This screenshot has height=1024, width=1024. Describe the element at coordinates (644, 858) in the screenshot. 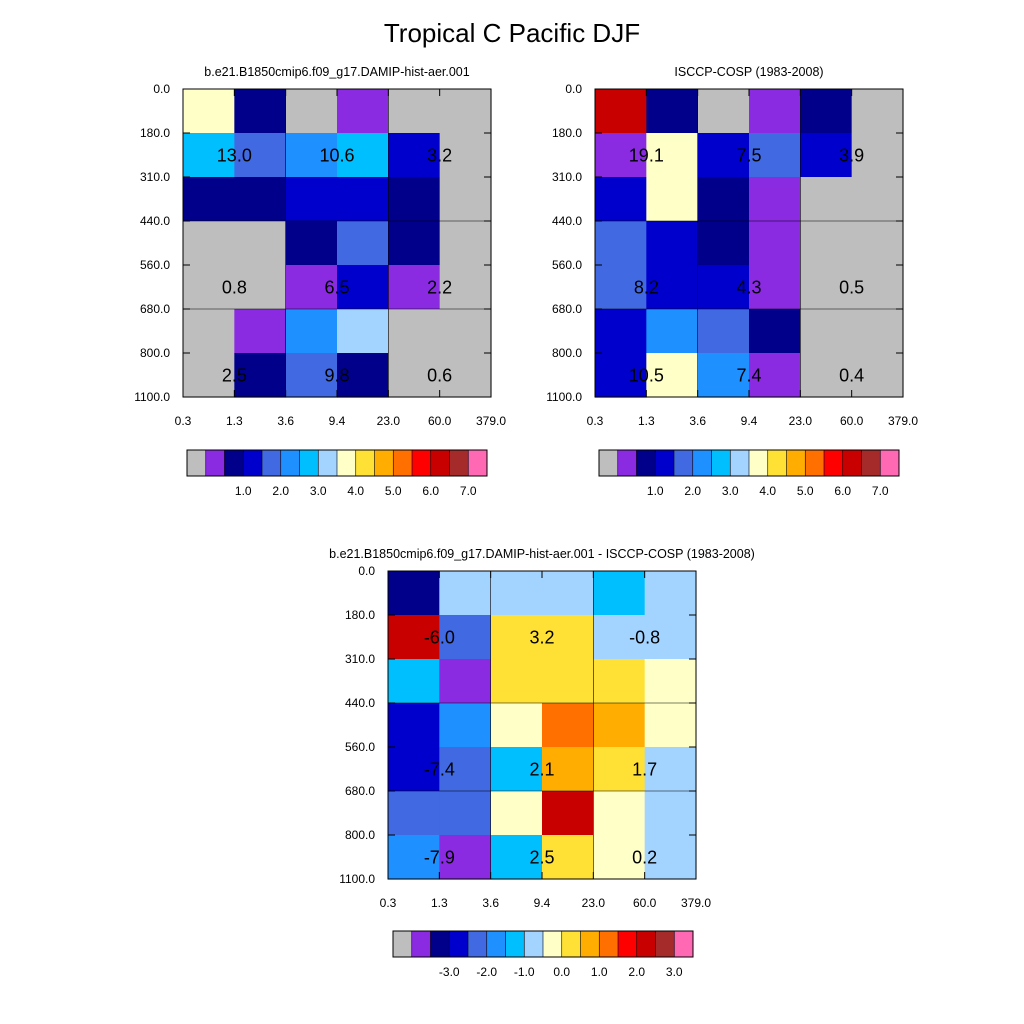

I see `cell-value-label: 0.2` at that location.